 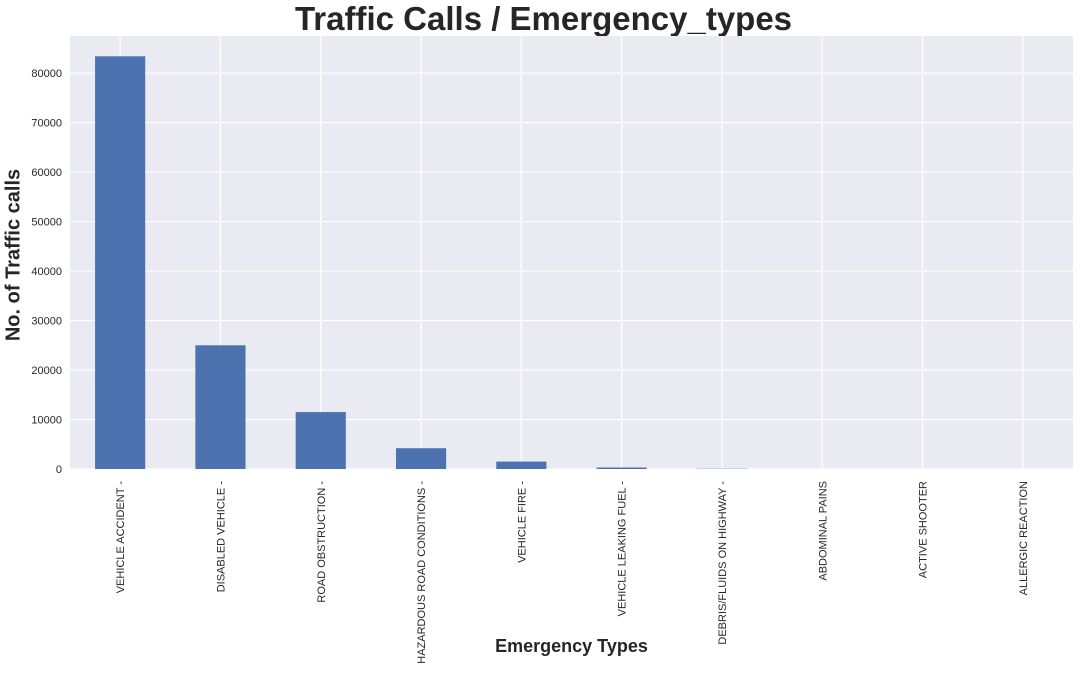 I want to click on y-tick-label: 60000, so click(x=46, y=173).